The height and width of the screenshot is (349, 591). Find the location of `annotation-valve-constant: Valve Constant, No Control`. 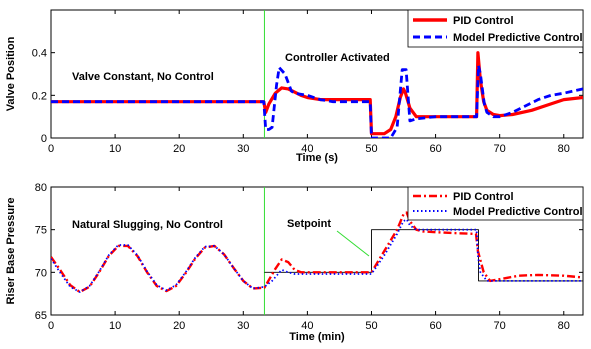

annotation-valve-constant: Valve Constant, No Control is located at coordinates (143, 77).